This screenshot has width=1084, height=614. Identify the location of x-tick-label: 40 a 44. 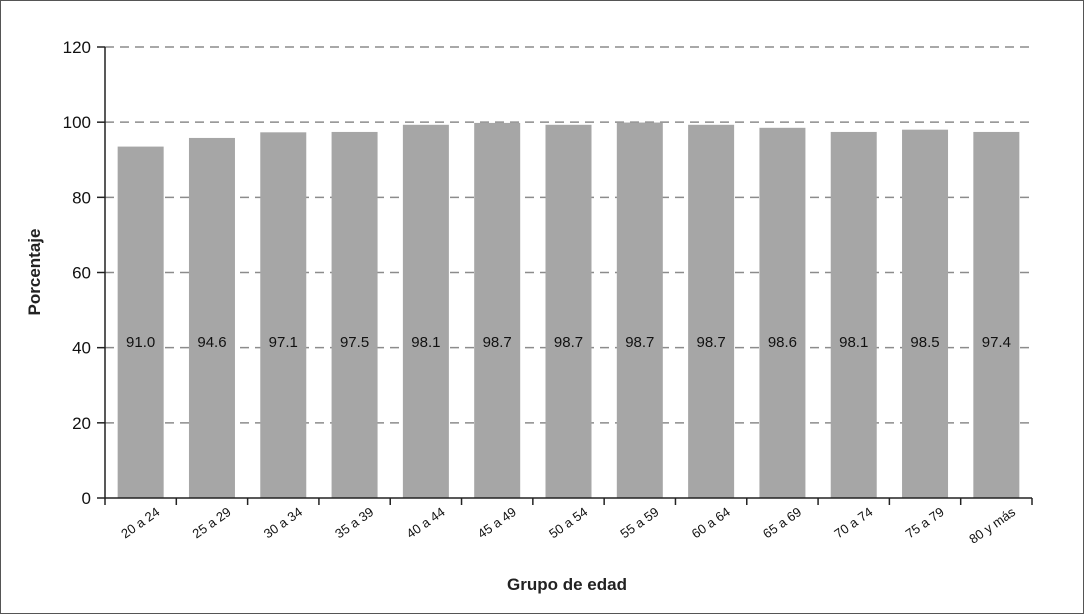
(425, 522).